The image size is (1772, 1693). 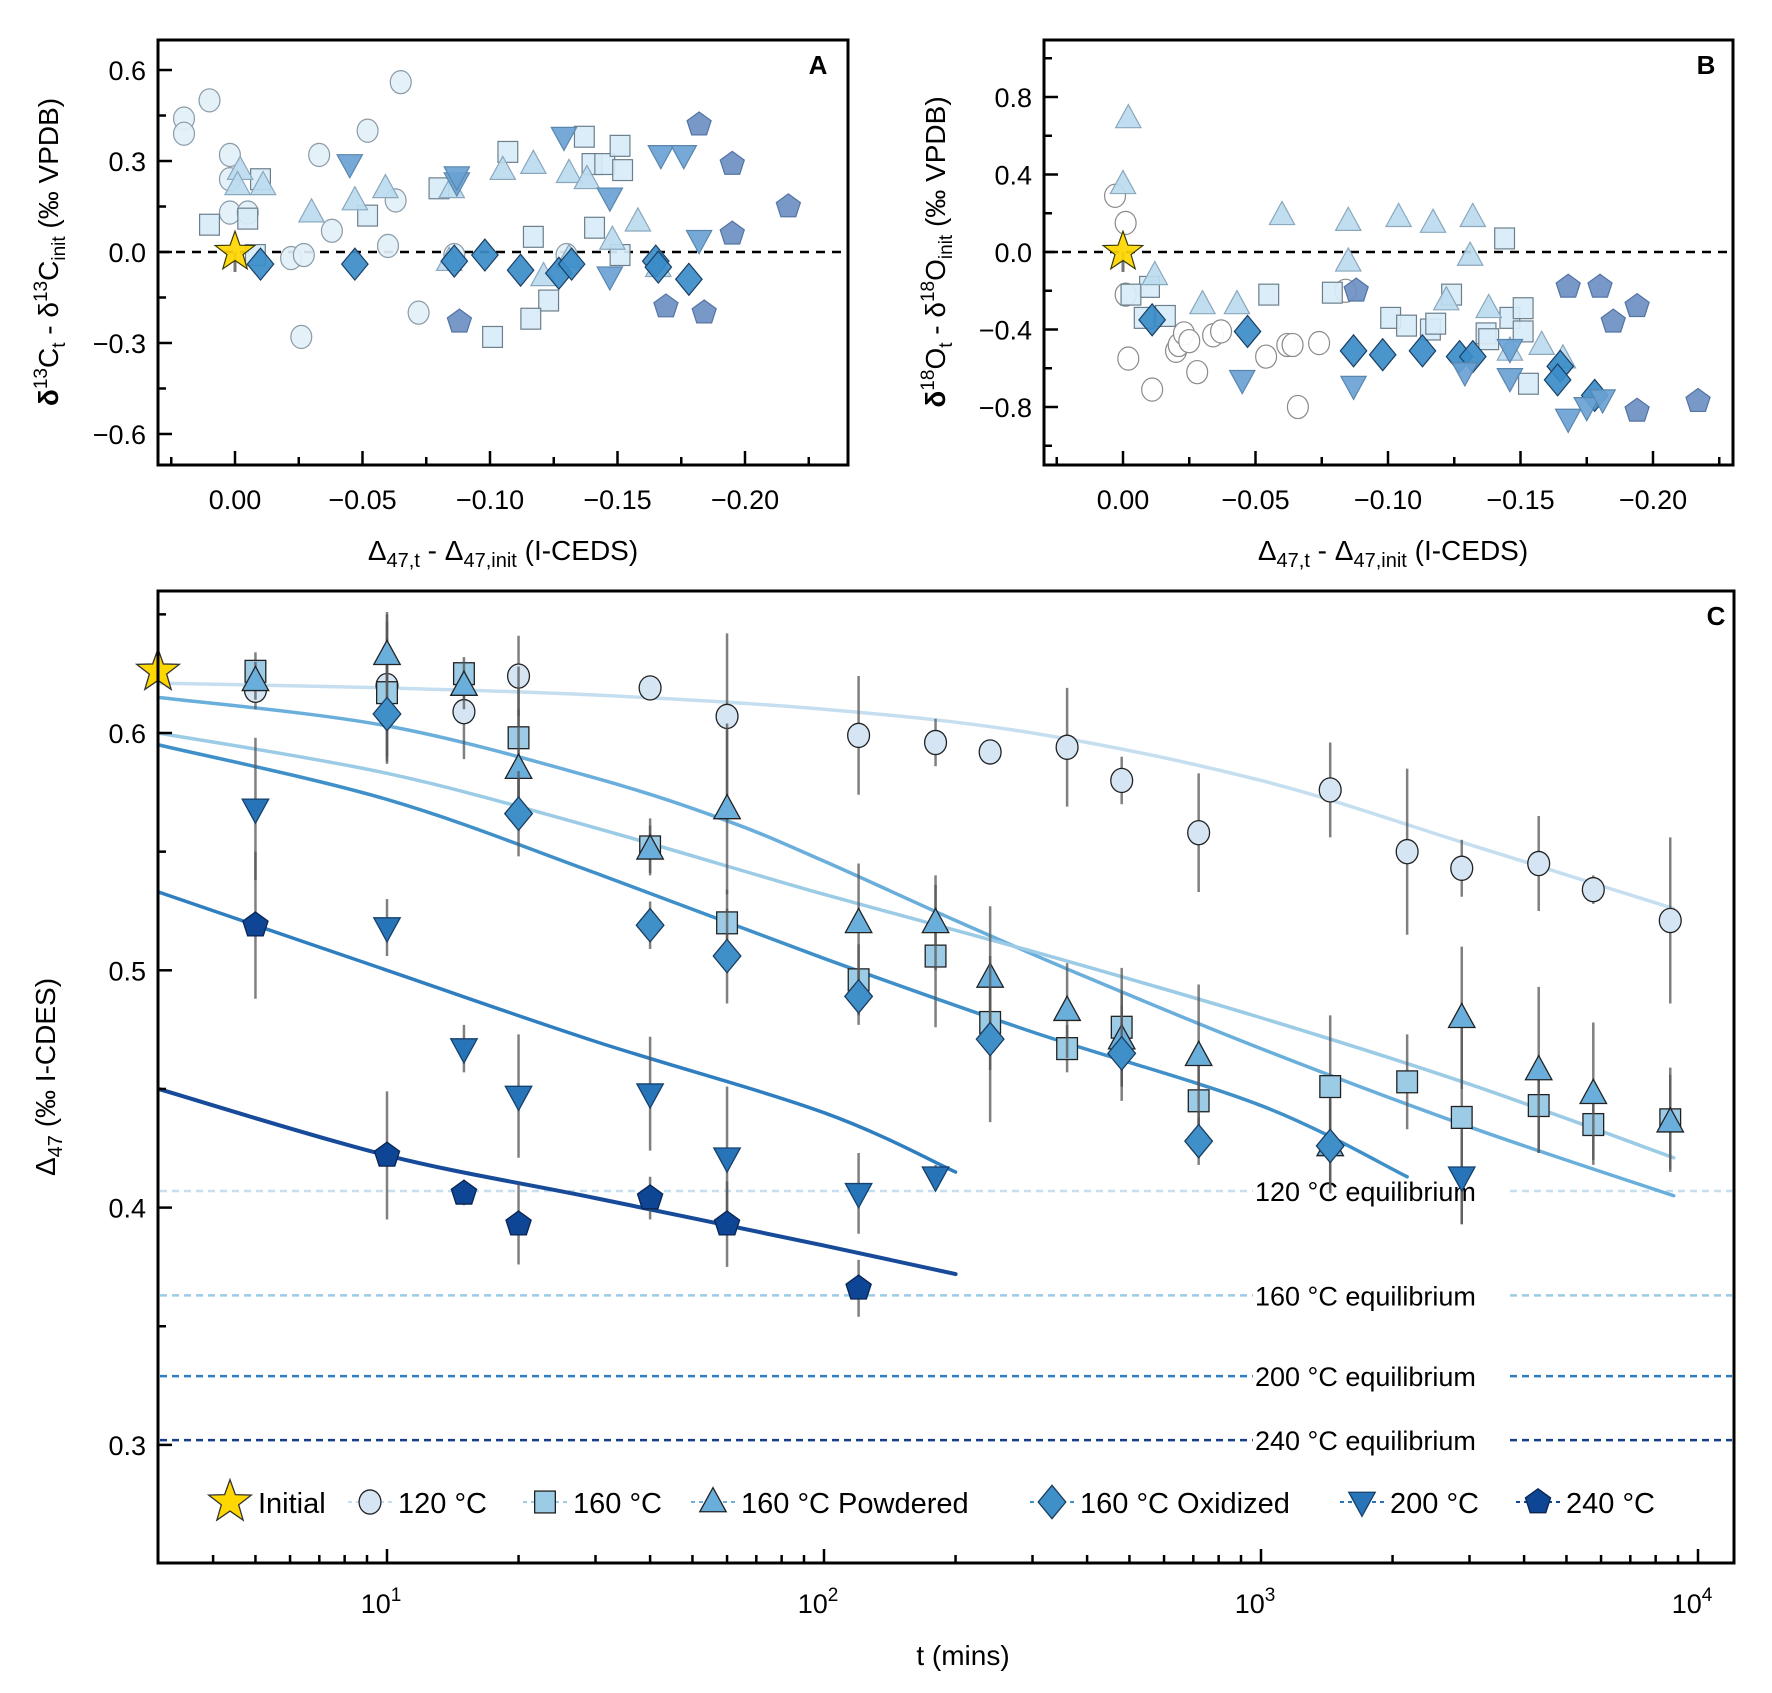 I want to click on panel-b-xtick-label: −0.05, so click(x=1255, y=500).